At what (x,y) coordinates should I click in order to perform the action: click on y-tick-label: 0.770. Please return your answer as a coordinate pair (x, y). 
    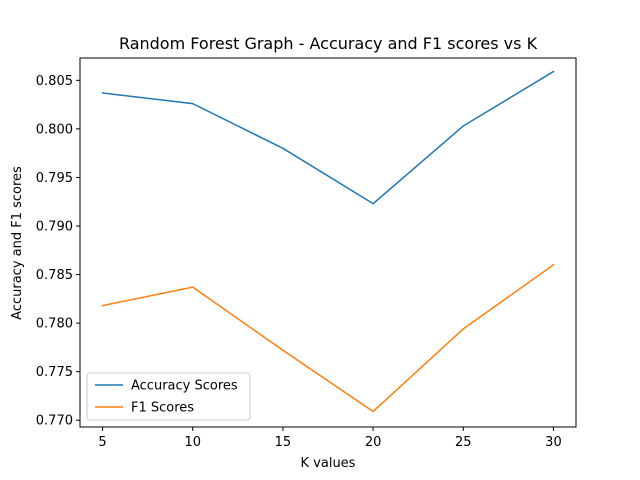
    Looking at the image, I should click on (54, 421).